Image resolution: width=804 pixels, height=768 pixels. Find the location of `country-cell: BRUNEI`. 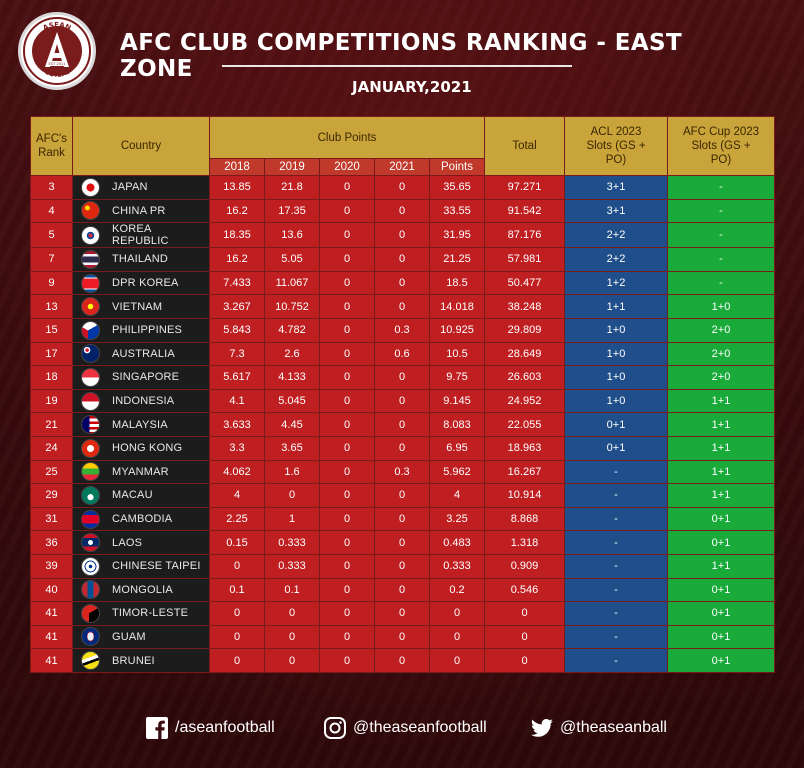

country-cell: BRUNEI is located at coordinates (141, 660).